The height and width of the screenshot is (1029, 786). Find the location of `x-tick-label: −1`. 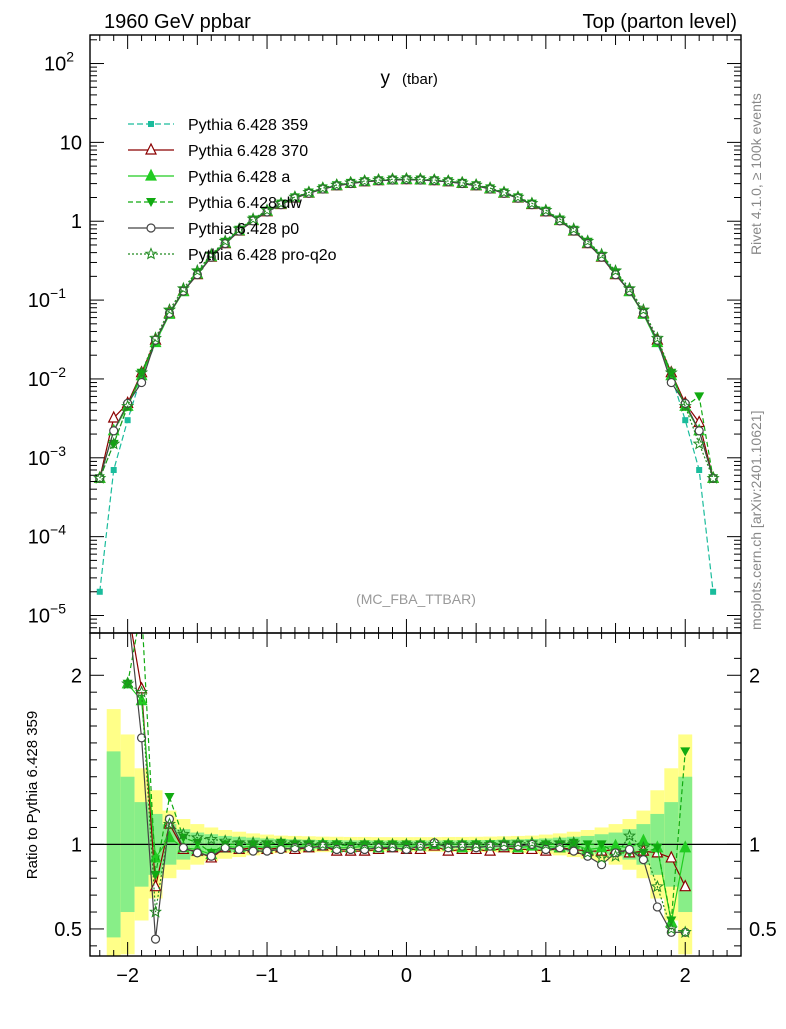

x-tick-label: −1 is located at coordinates (267, 976).